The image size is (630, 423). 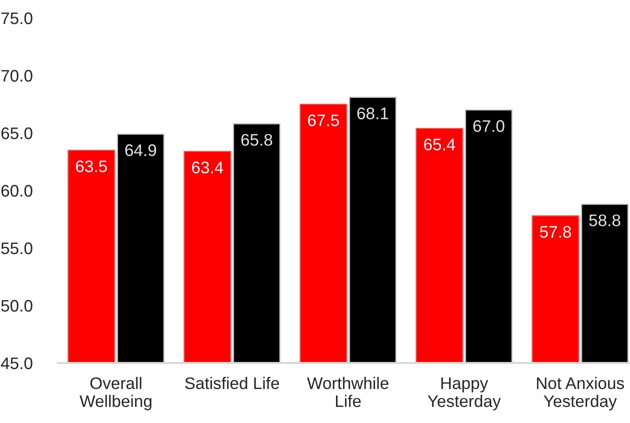 What do you see at coordinates (555, 232) in the screenshot?
I see `data-label: 57.8` at bounding box center [555, 232].